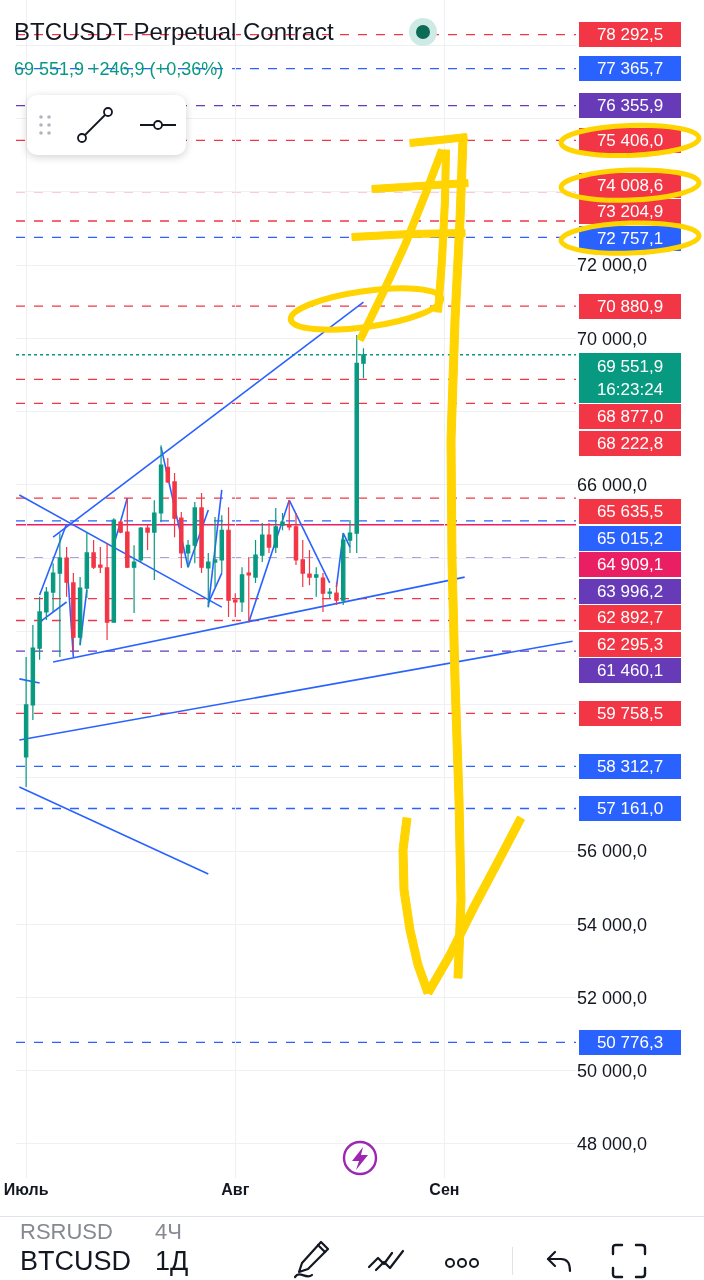  What do you see at coordinates (630, 1042) in the screenshot?
I see `ref-line-label: 50 776,3` at bounding box center [630, 1042].